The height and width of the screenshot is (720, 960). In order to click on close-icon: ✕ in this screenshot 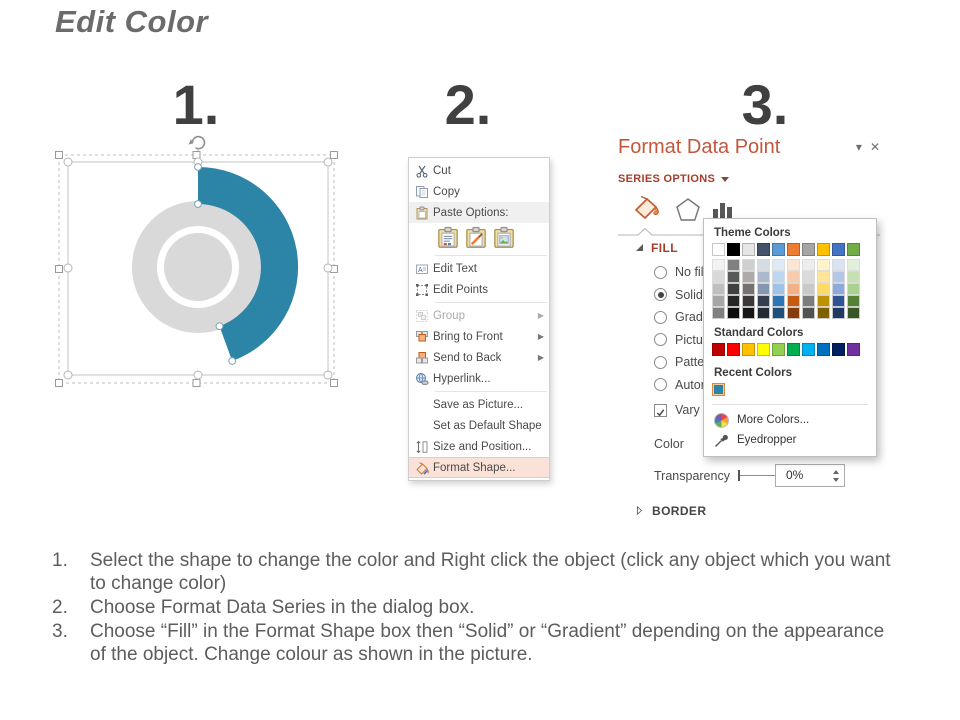, I will do `click(874, 147)`.